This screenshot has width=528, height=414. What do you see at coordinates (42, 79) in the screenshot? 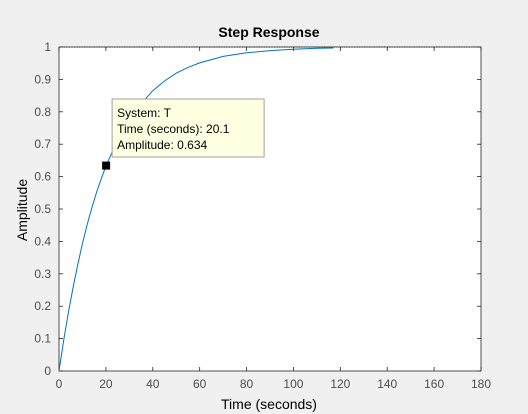
I see `y-tick-label: 0.9` at bounding box center [42, 79].